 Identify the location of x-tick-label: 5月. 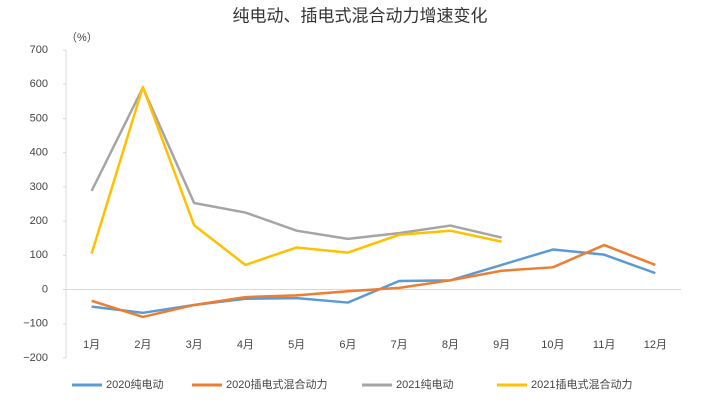
(296, 345).